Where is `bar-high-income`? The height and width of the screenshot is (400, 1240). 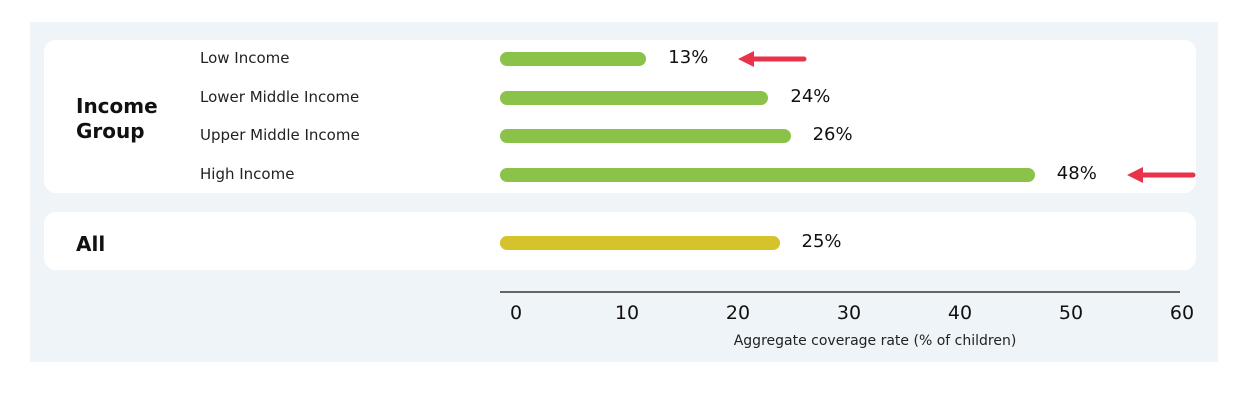
bar-high-income is located at coordinates (767, 175).